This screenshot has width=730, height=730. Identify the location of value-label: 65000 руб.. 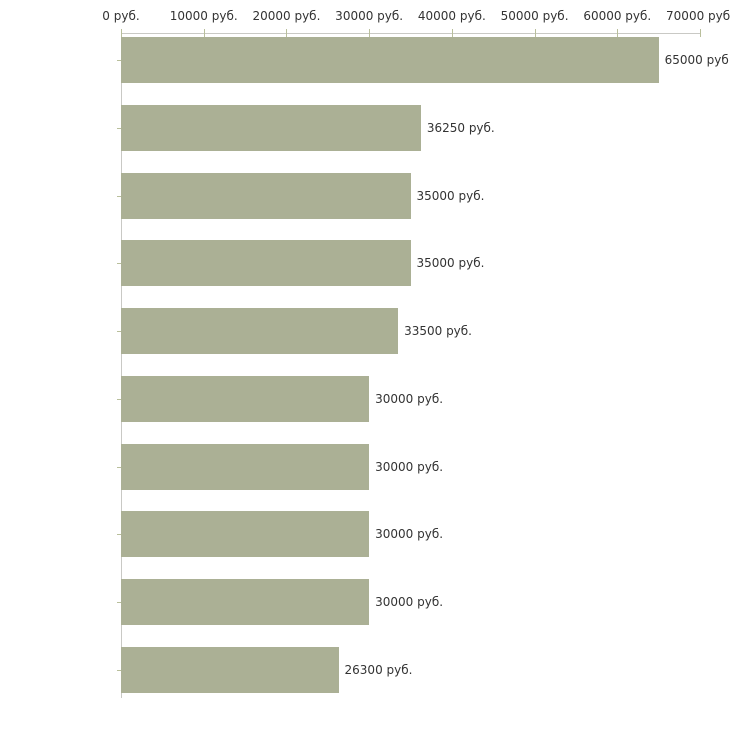
(697, 60).